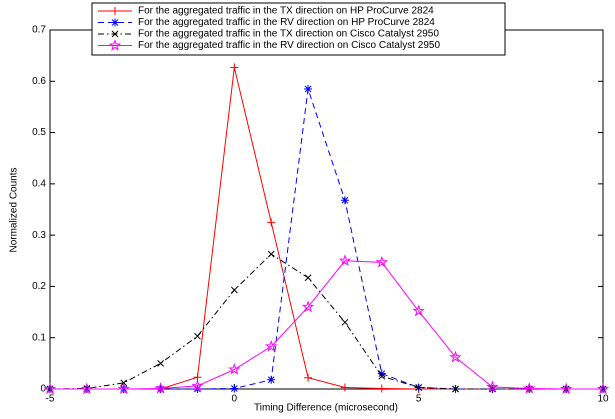 This screenshot has height=419, width=615. Describe the element at coordinates (39, 286) in the screenshot. I see `y-tick-label: 0.2` at that location.